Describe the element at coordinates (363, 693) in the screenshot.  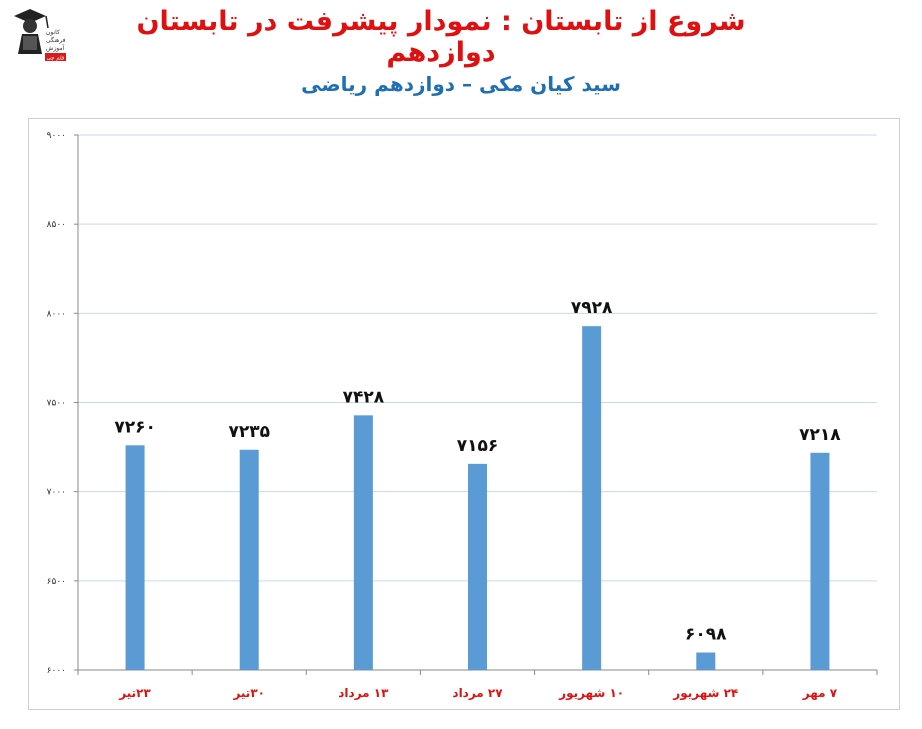
I see `category-label: ۱۳ مرداد` at that location.